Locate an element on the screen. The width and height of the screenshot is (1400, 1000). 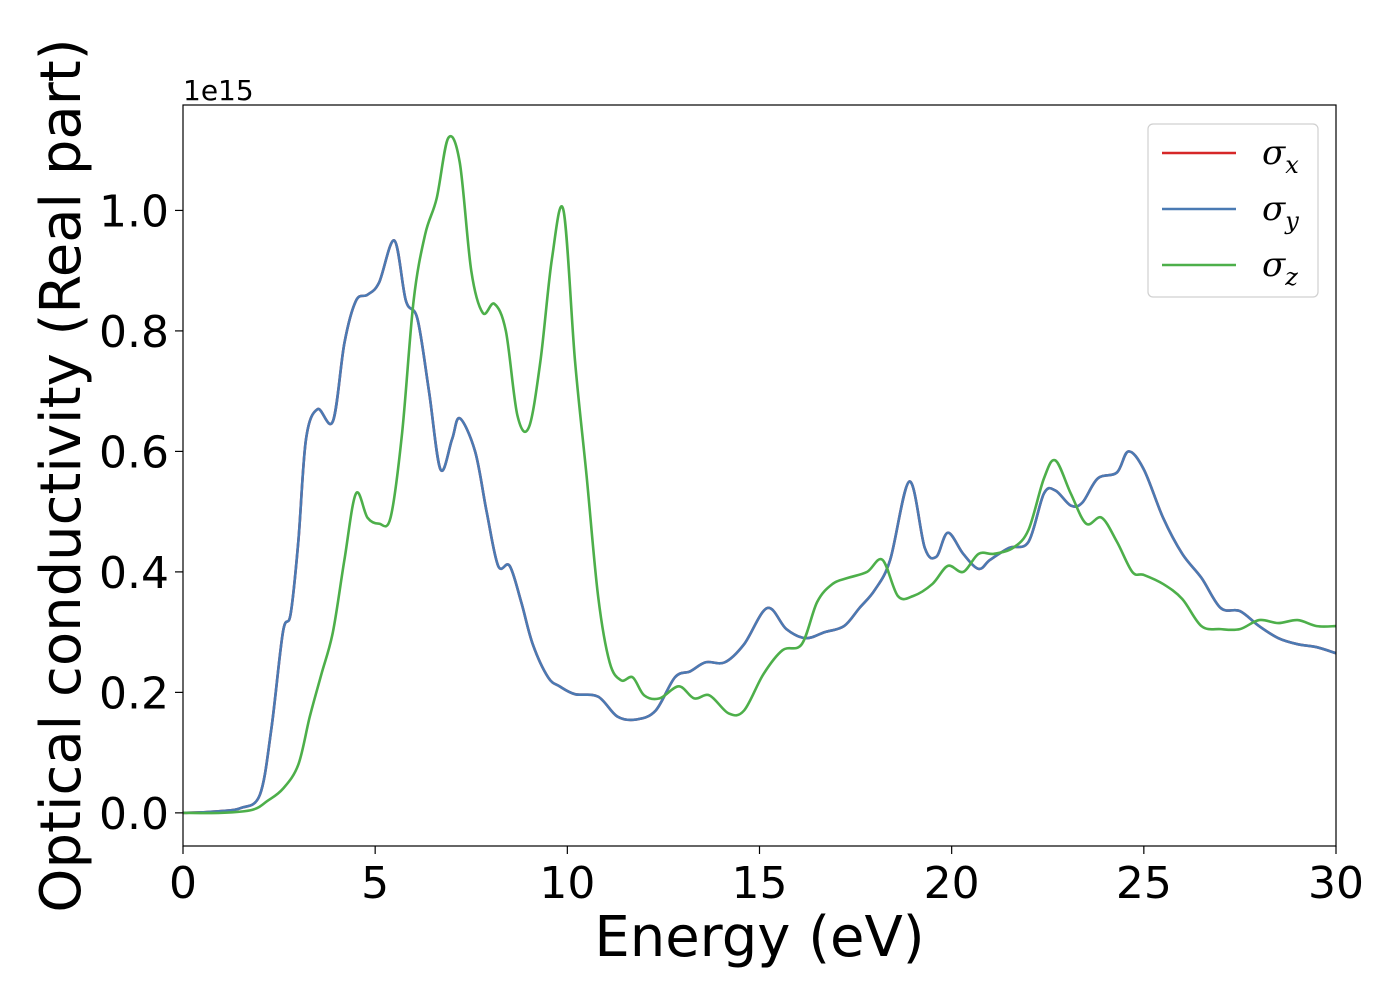
x-axis-ticks: 0 5 10 15 20 25 30 is located at coordinates (766, 877).